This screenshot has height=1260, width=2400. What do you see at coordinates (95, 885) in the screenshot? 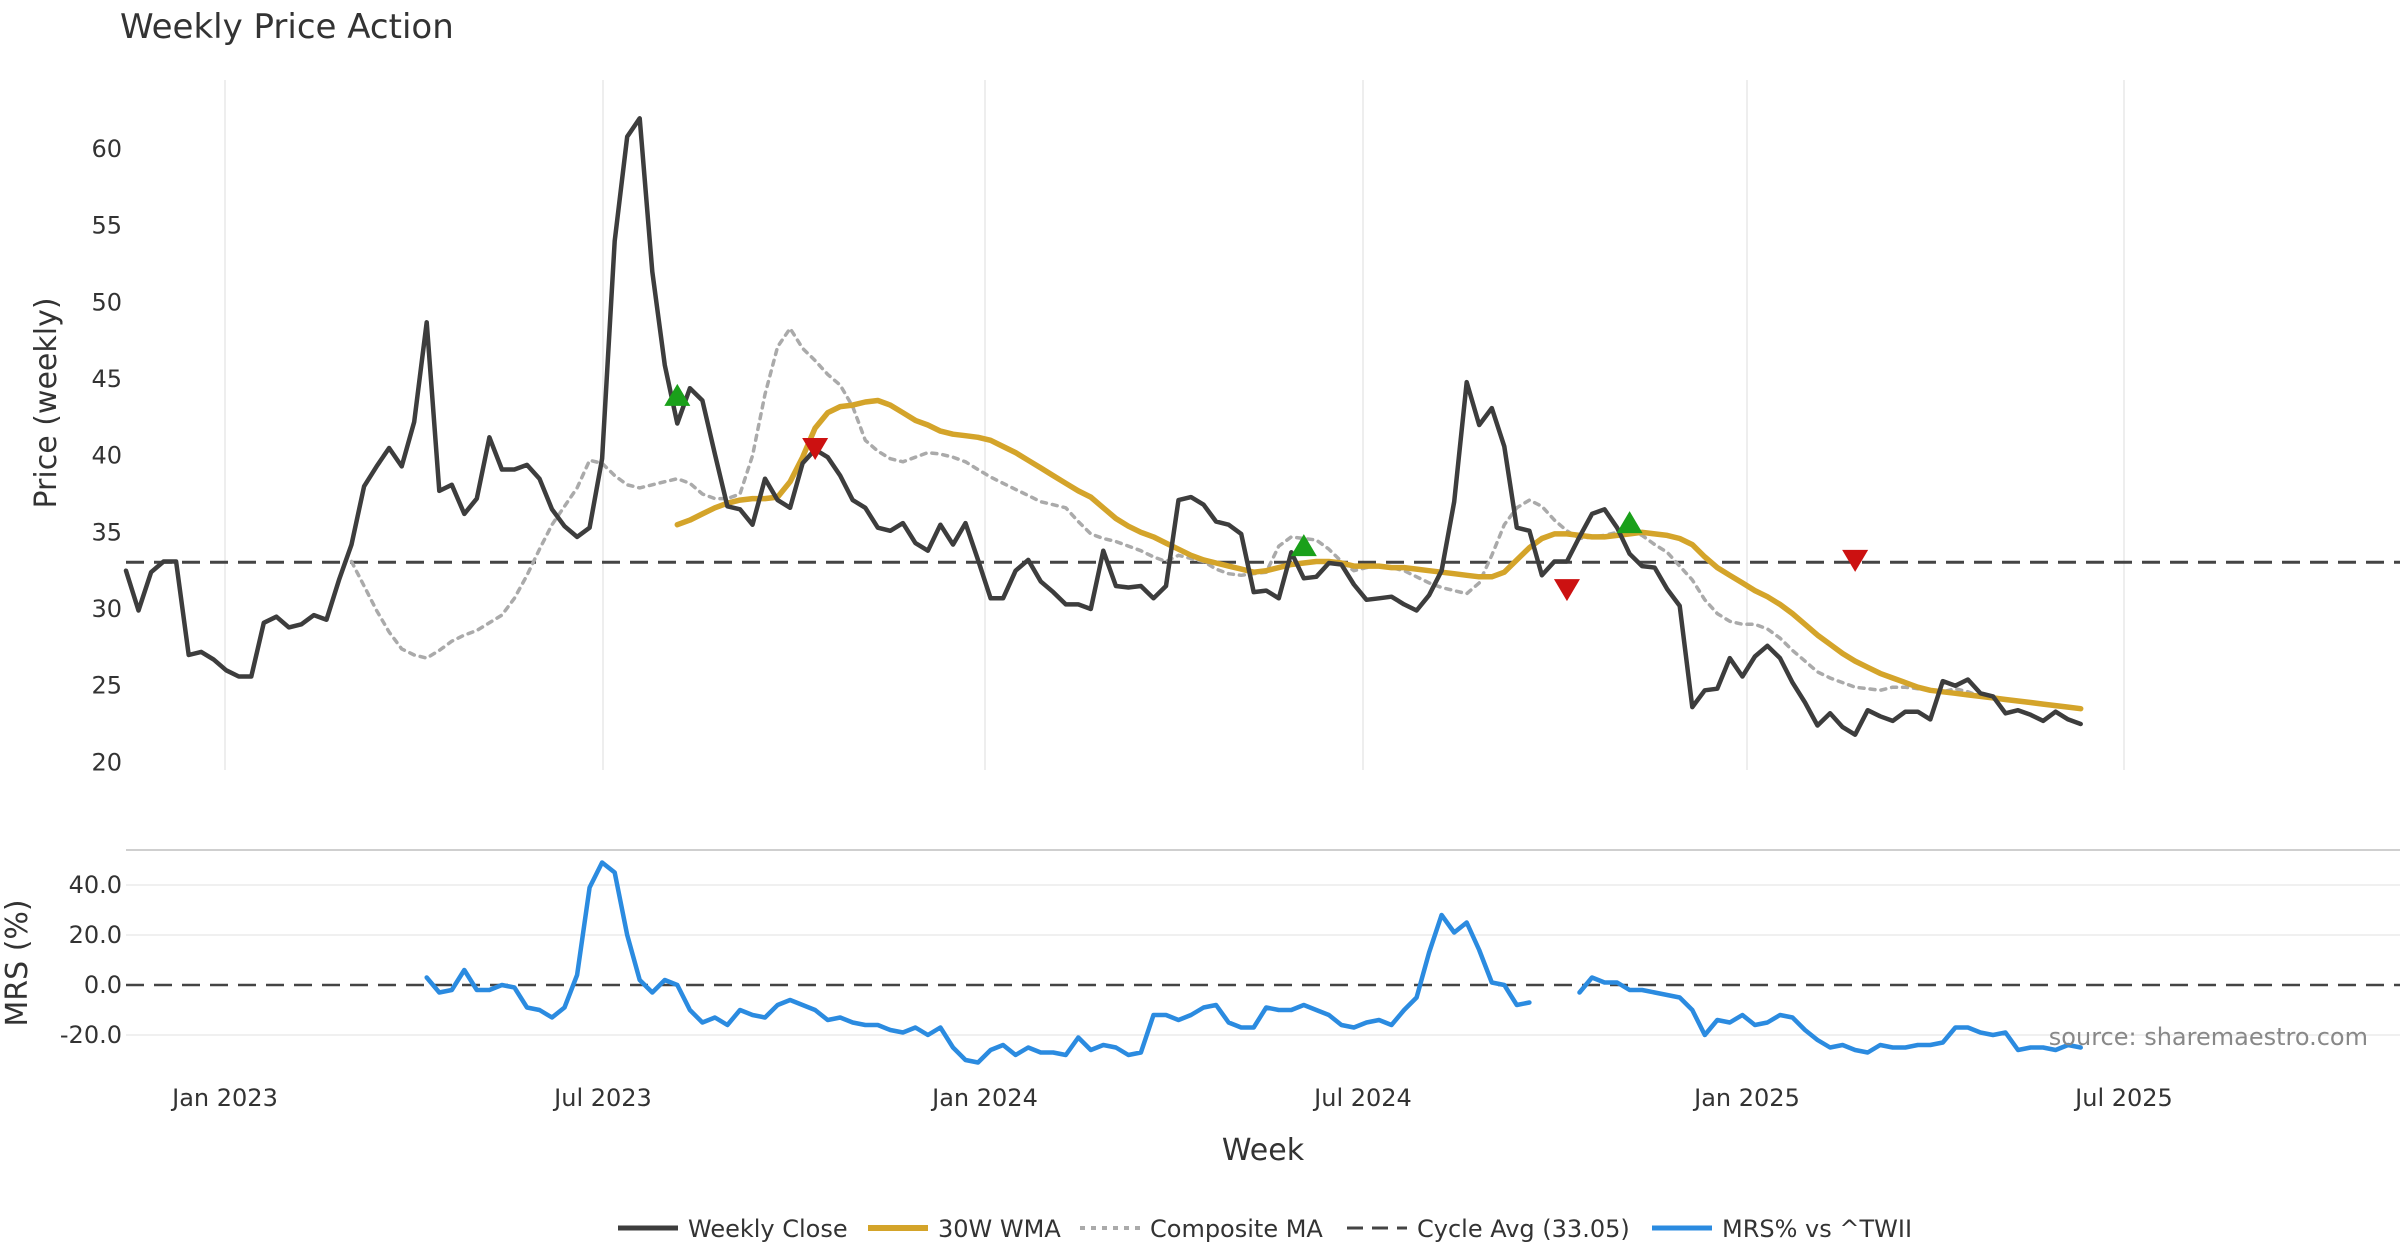
I see `mrs-y-tick-label: 40.0` at bounding box center [95, 885].